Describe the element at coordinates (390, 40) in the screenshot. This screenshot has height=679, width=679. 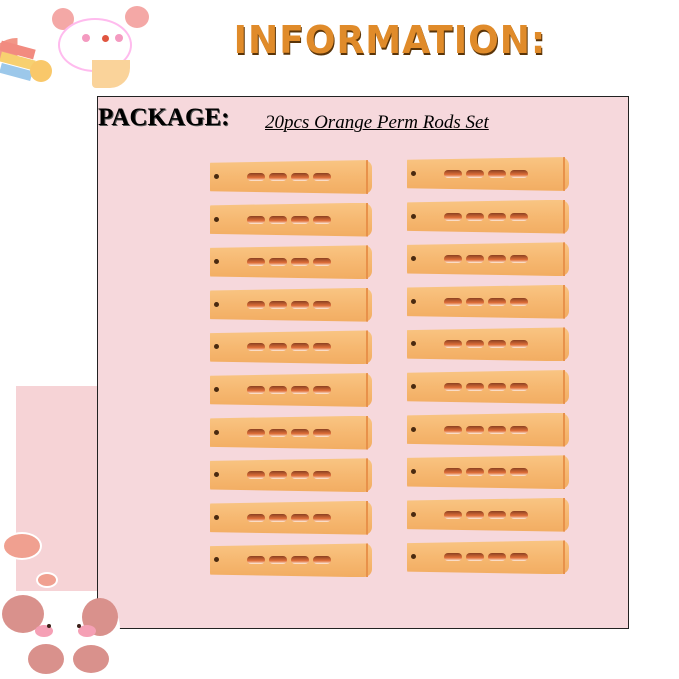
I see `page-title: INFORMATION:` at that location.